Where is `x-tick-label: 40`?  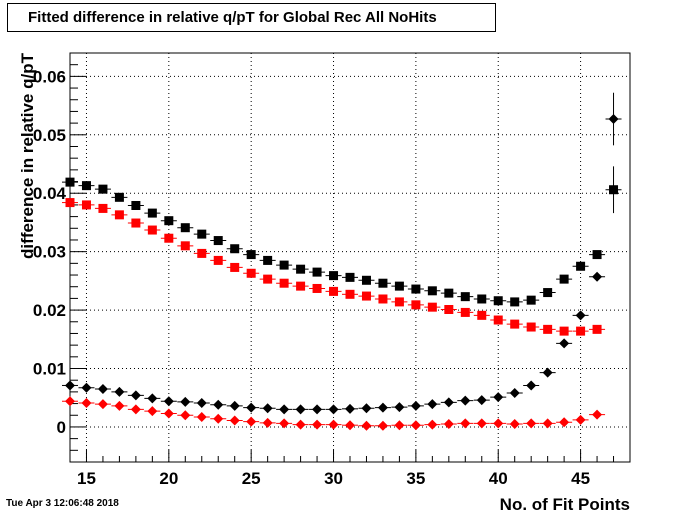
x-tick-label: 40 is located at coordinates (498, 478).